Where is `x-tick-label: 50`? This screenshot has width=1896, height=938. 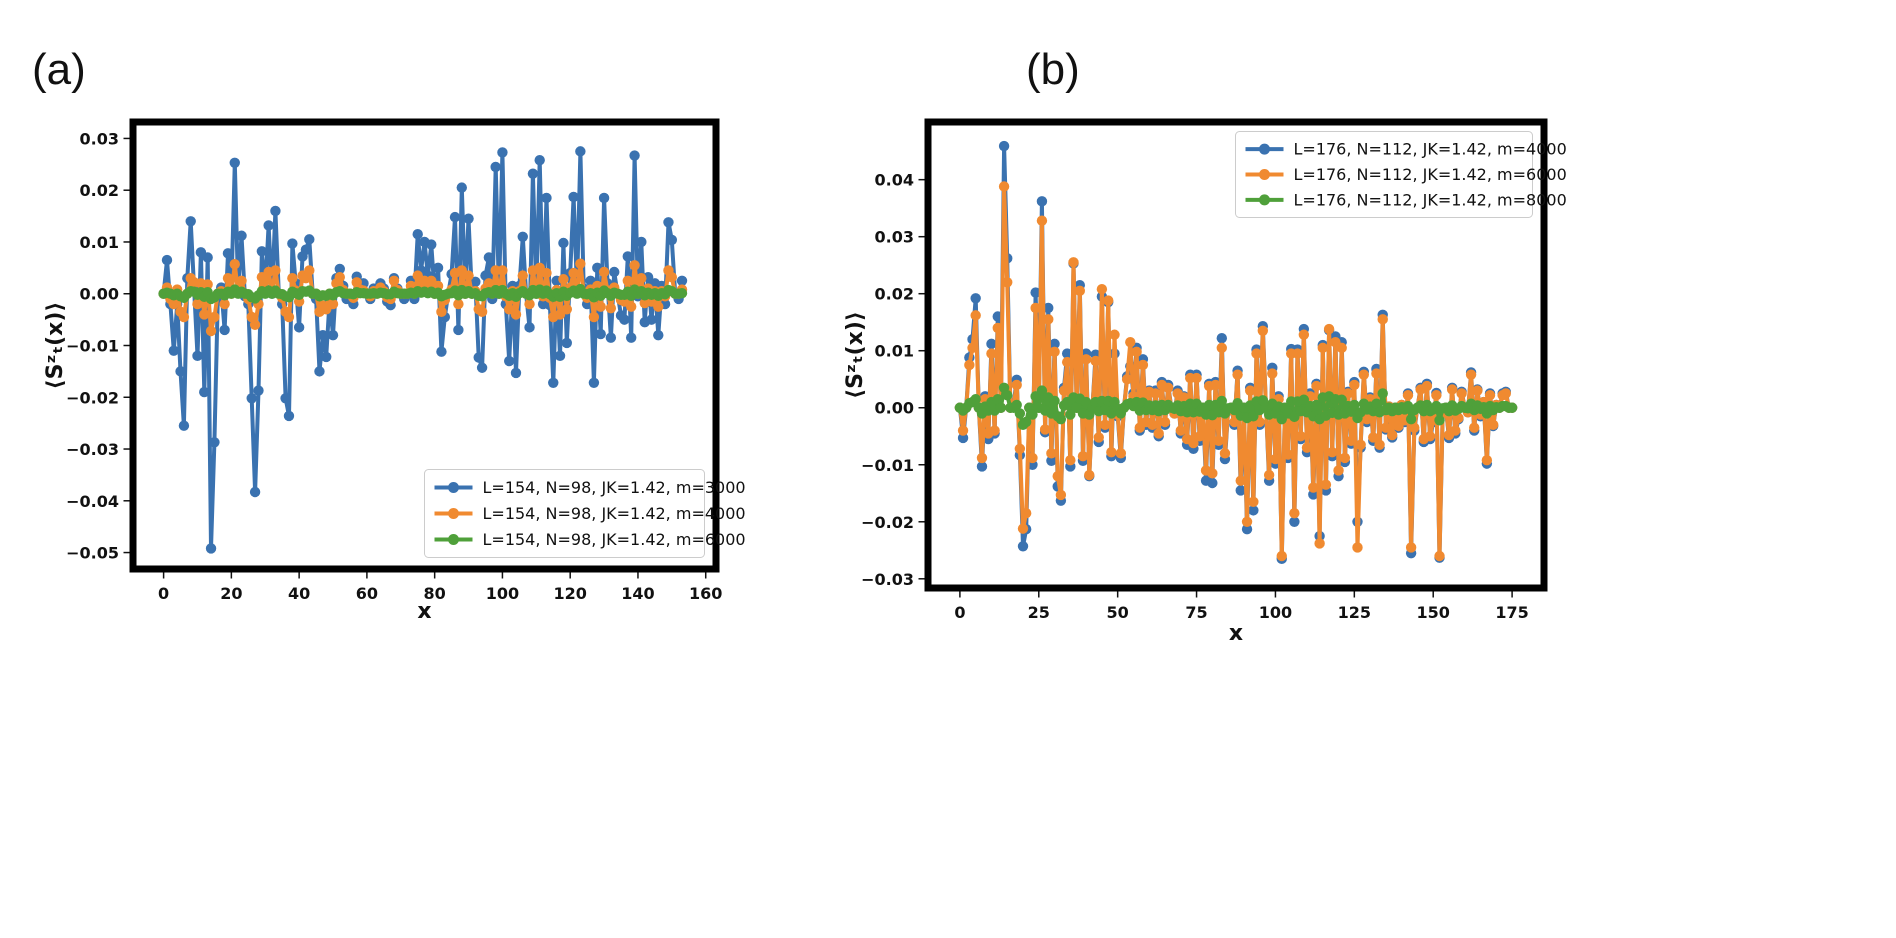
x-tick-label: 50 is located at coordinates (1118, 612).